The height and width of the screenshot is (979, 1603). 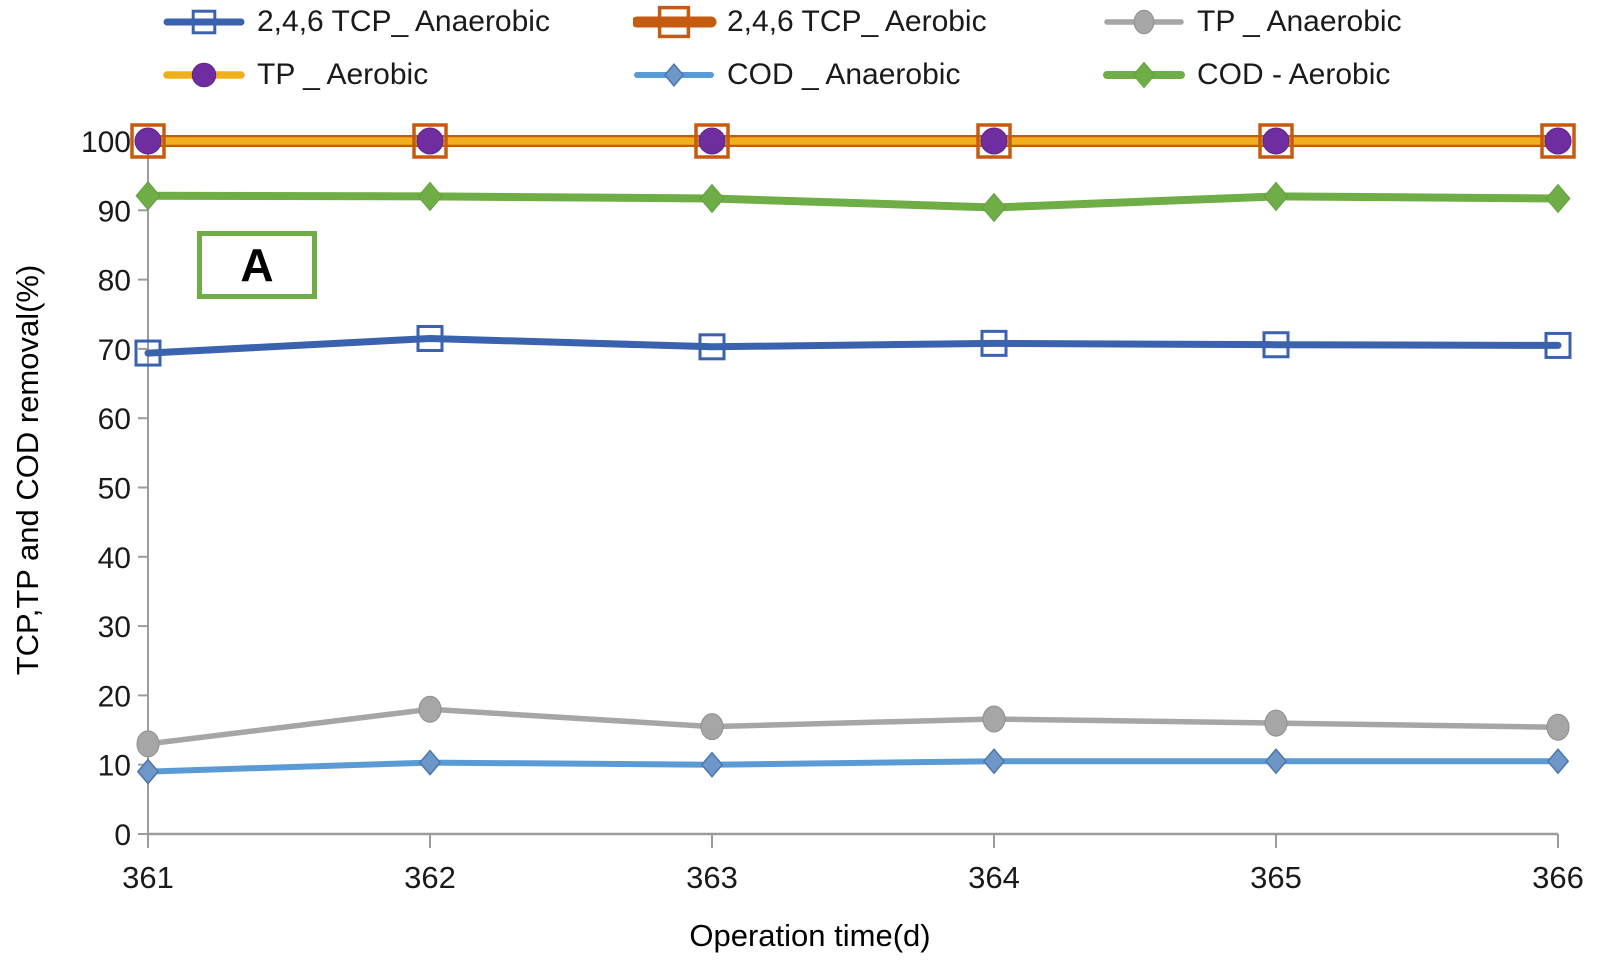 I want to click on legend-swatch-cod-aerobic-icon, so click(x=1144, y=75).